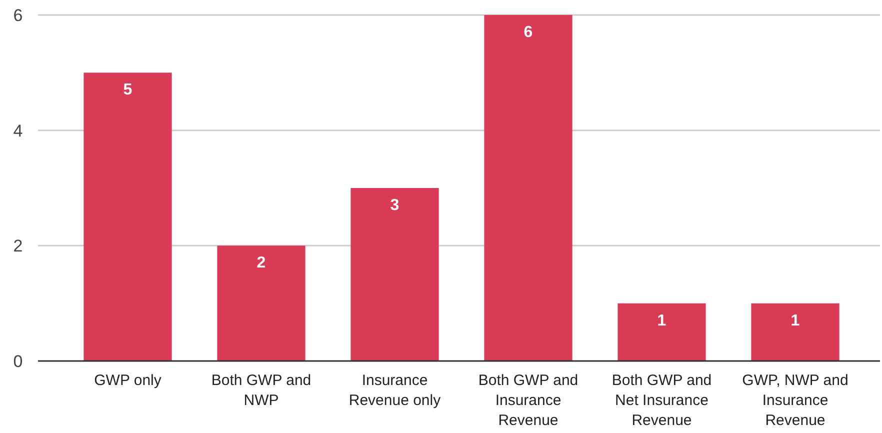 The height and width of the screenshot is (433, 882). What do you see at coordinates (395, 205) in the screenshot?
I see `data-label: 3` at bounding box center [395, 205].